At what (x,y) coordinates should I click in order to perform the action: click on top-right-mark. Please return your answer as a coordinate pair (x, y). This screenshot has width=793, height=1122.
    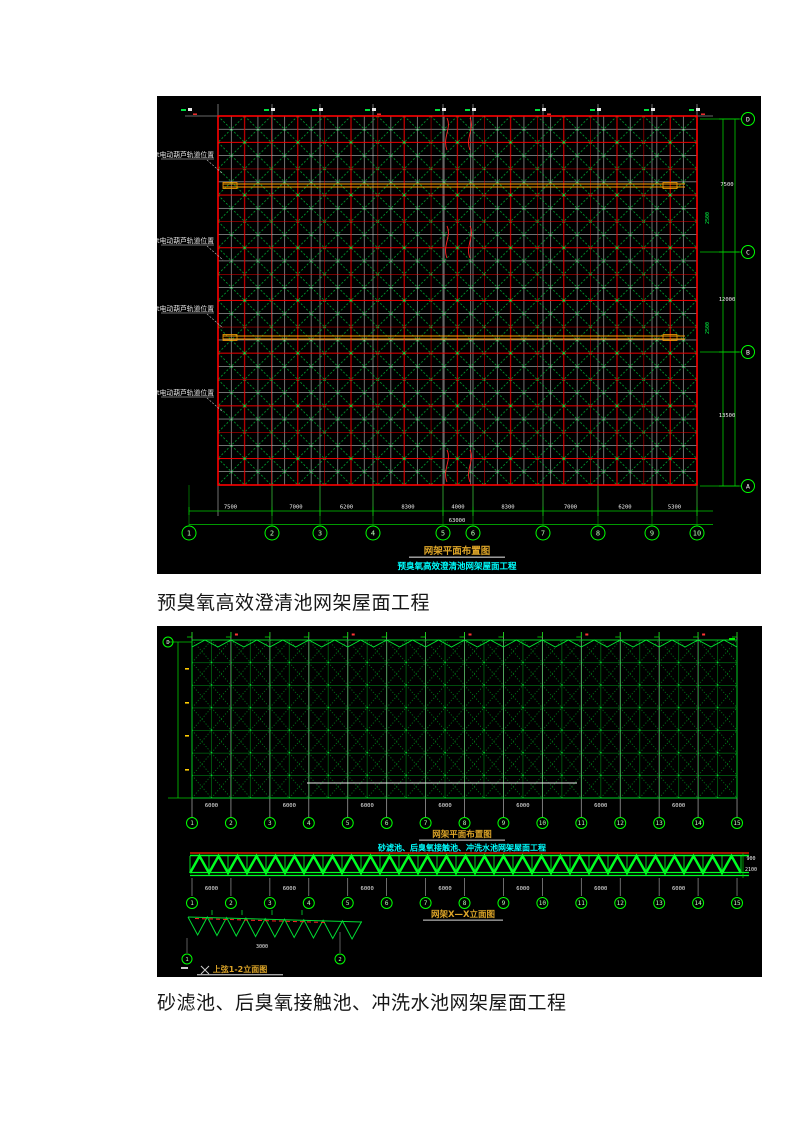
    Looking at the image, I should click on (732, 639).